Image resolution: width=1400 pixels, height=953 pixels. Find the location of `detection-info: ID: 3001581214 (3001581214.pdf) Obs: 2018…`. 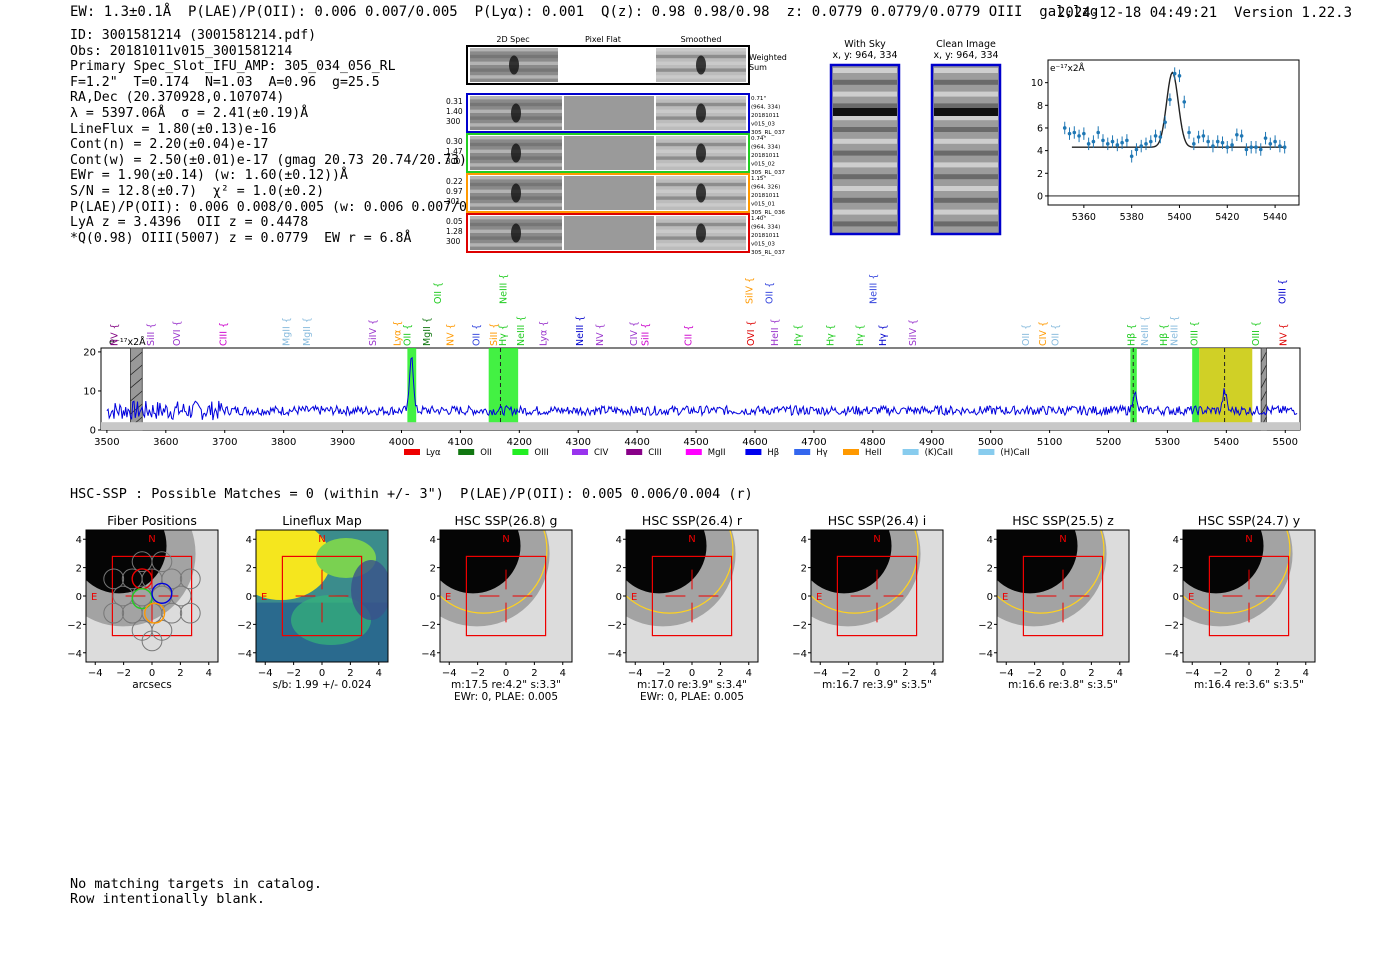

detection-info: ID: 3001581214 (3001581214.pdf) Obs: 2018… is located at coordinates (288, 137).